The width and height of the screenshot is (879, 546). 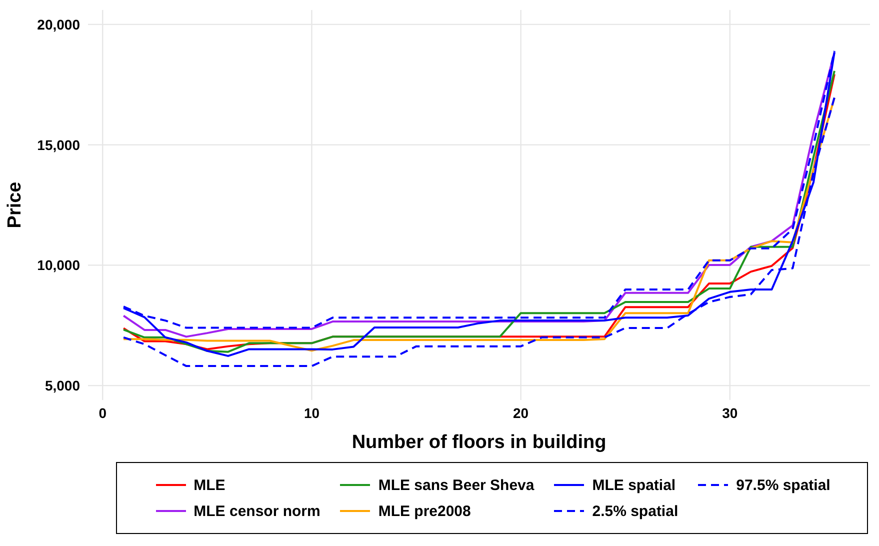 I want to click on legend-label: 2.5% spatial, so click(x=635, y=511).